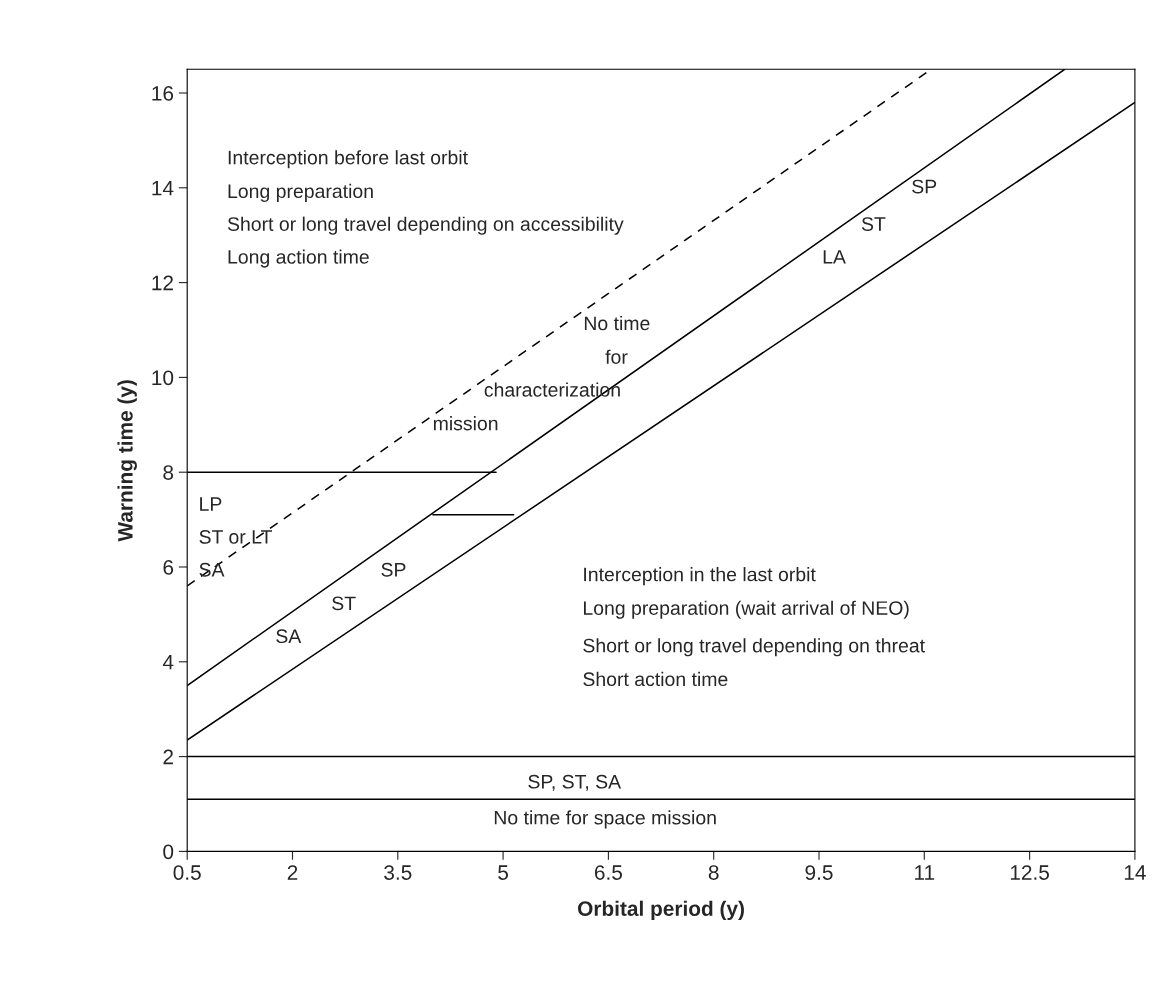  What do you see at coordinates (168, 852) in the screenshot?
I see `y-tick-label: 0` at bounding box center [168, 852].